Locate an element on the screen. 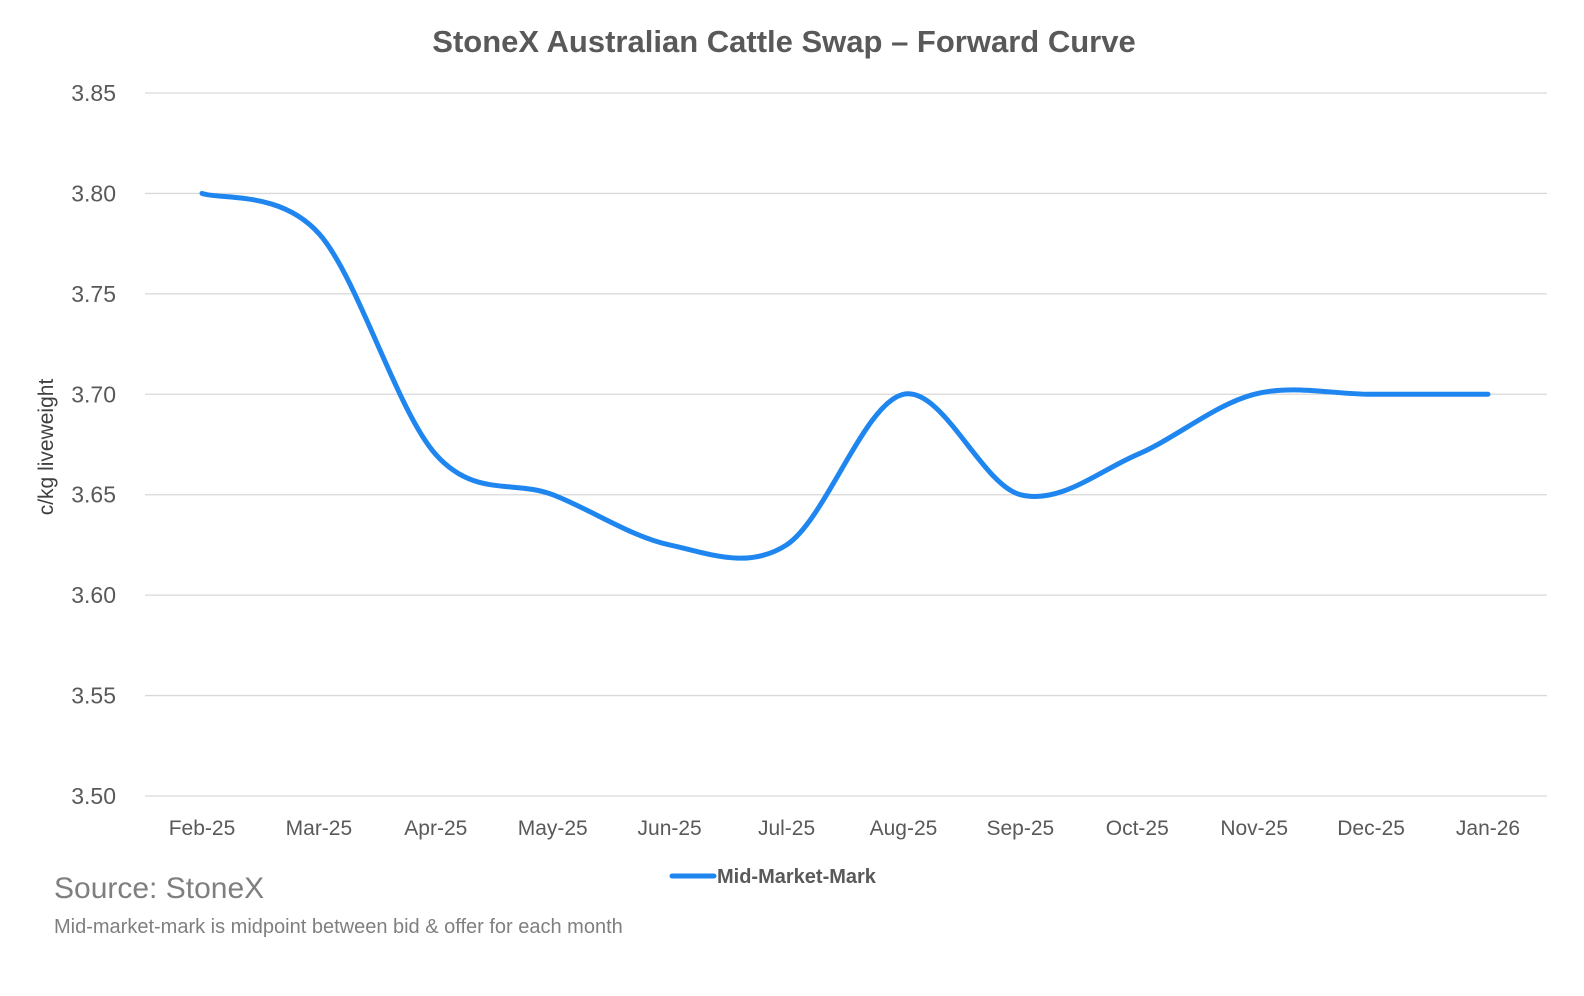 The width and height of the screenshot is (1584, 996). y-axis-label: c/kg liveweight is located at coordinates (46, 447).